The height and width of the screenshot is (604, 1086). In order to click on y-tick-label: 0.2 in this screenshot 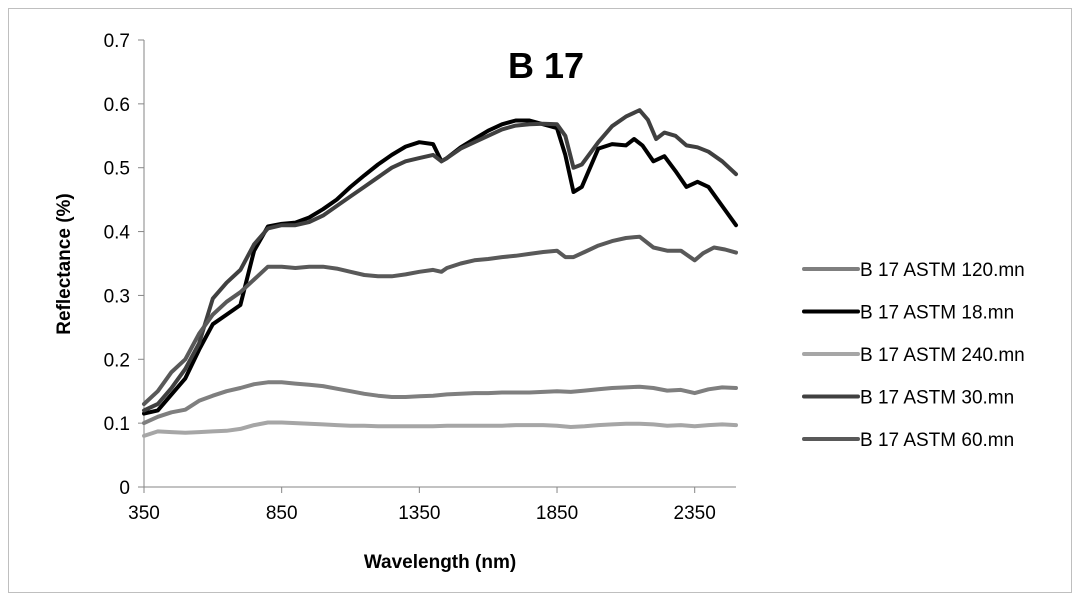, I will do `click(117, 360)`.